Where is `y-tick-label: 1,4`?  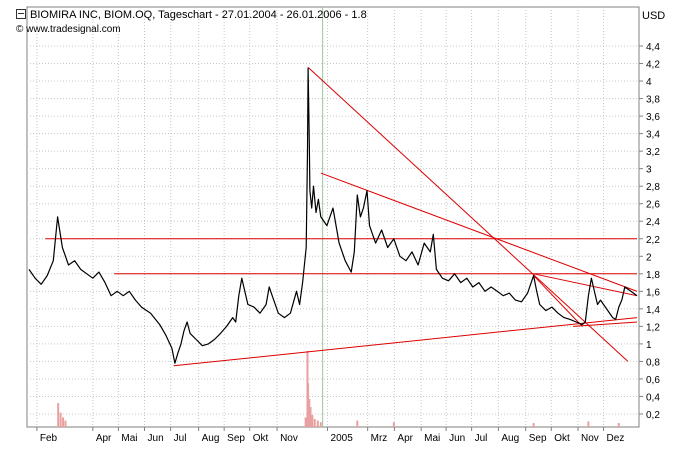 y-tick-label: 1,4 is located at coordinates (653, 310).